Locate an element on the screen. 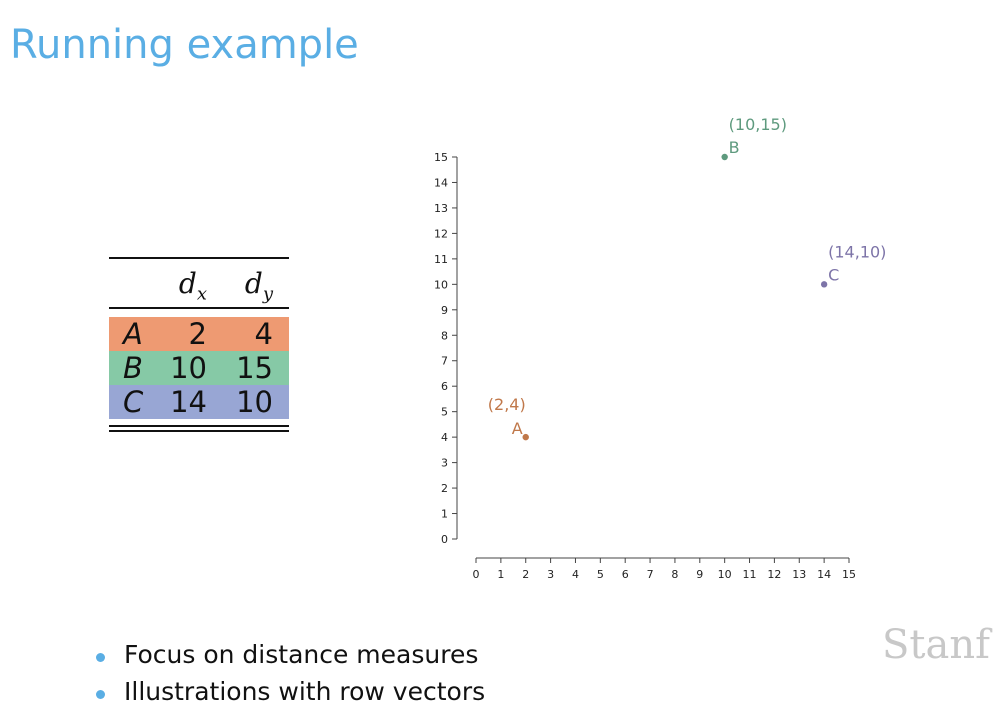 The image size is (1002, 718). slide-title: Running example is located at coordinates (184, 45).